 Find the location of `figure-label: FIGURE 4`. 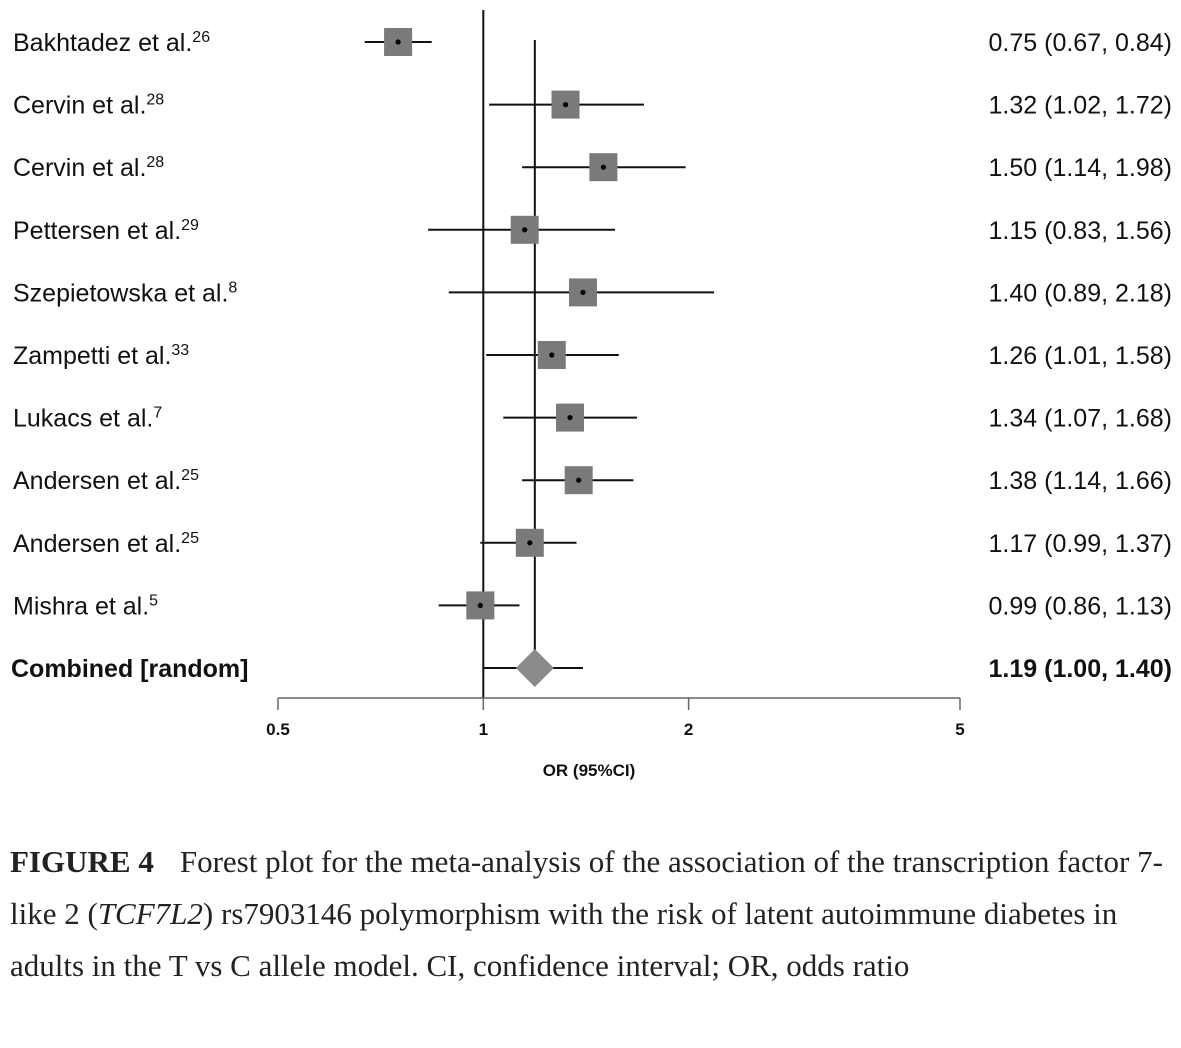

figure-label: FIGURE 4 is located at coordinates (82, 861).